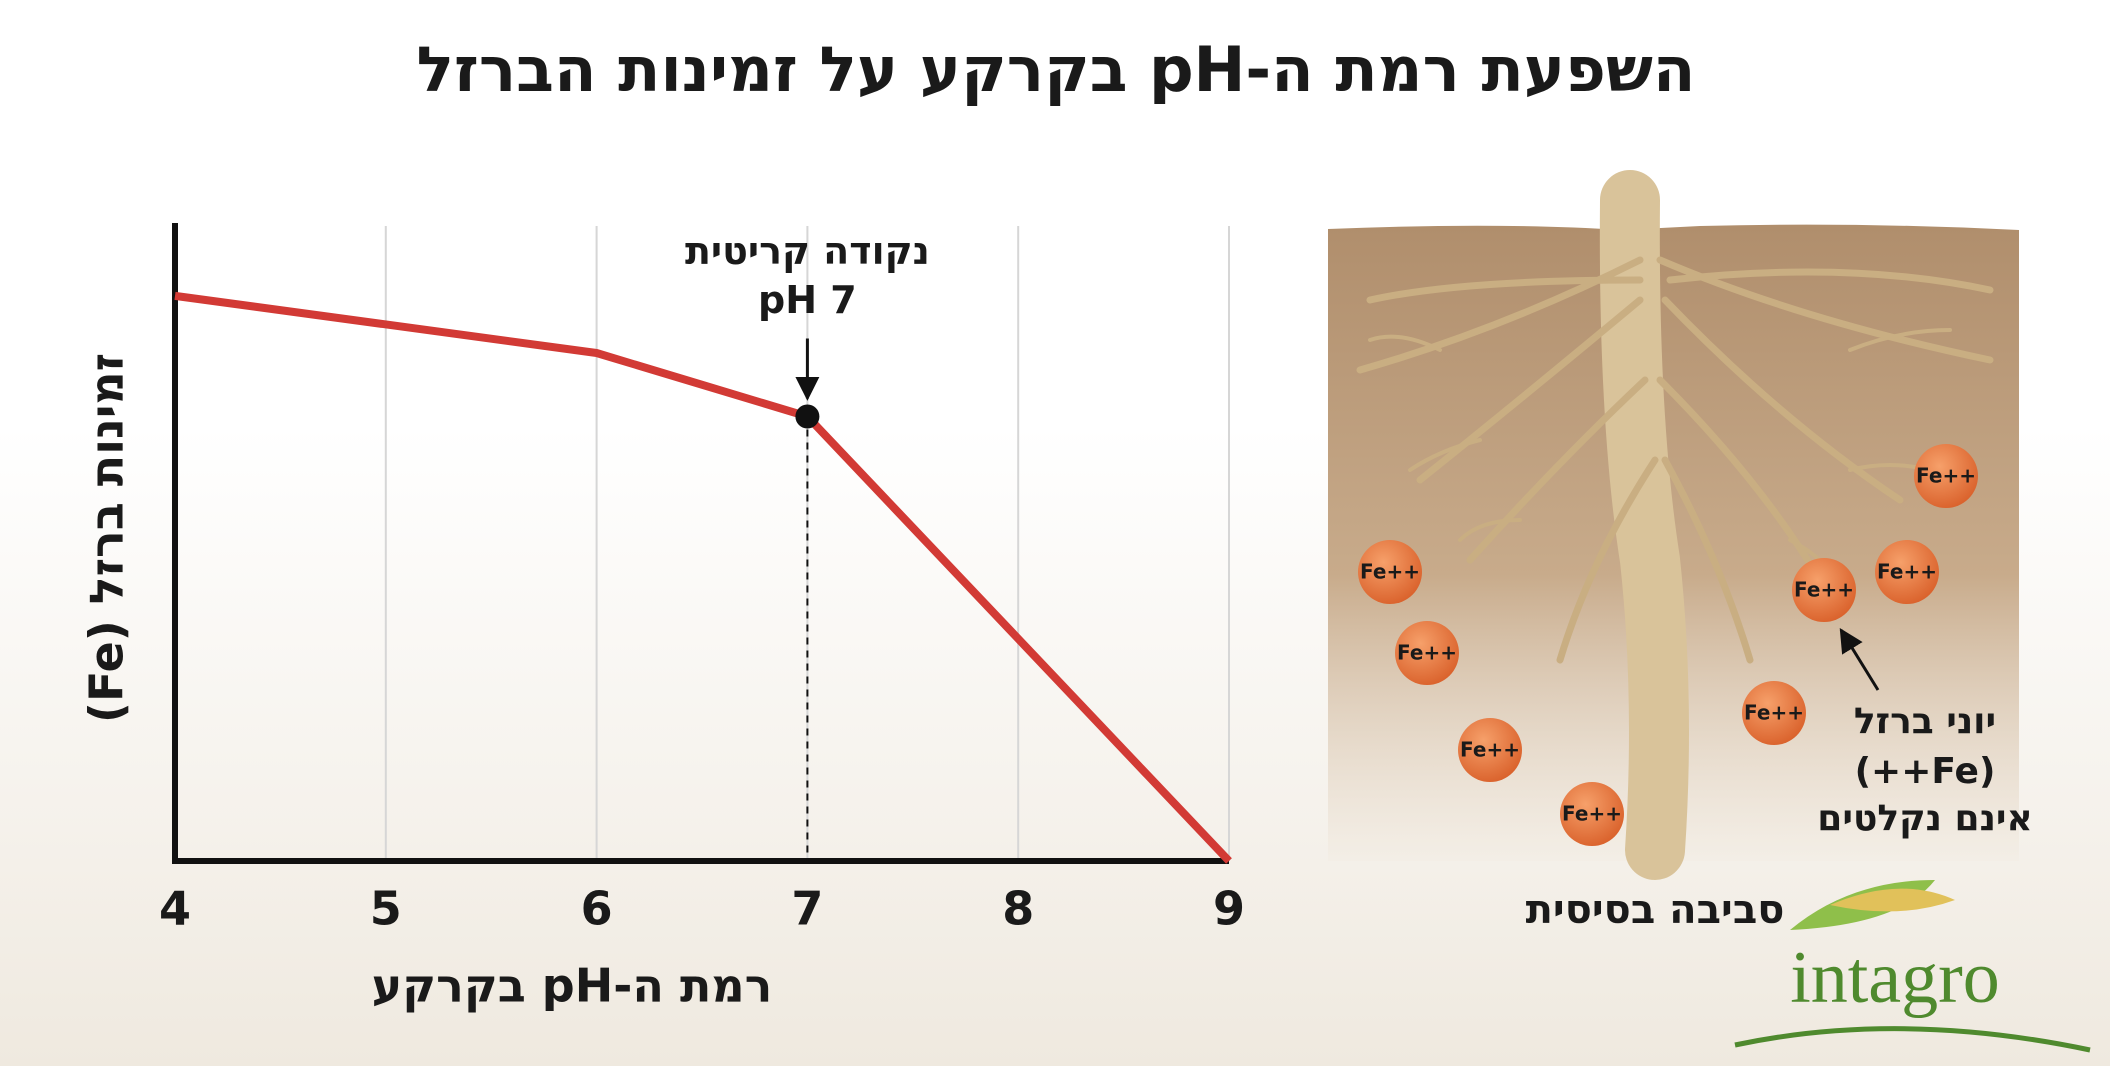 This screenshot has width=2110, height=1066. Describe the element at coordinates (1018, 909) in the screenshot. I see `x-tick-label: 8` at that location.